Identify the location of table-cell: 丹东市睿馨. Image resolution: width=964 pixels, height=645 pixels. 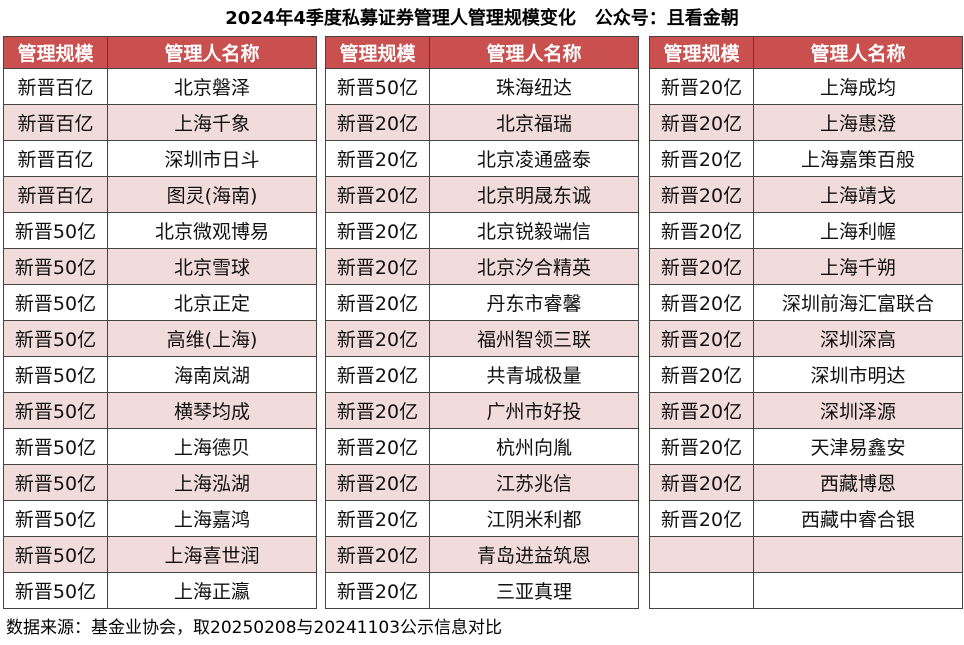
(534, 302).